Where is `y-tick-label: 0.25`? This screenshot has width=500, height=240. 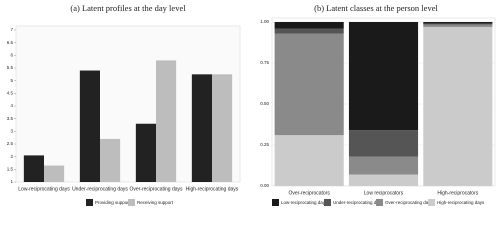
y-tick-label: 0.25 is located at coordinates (264, 144).